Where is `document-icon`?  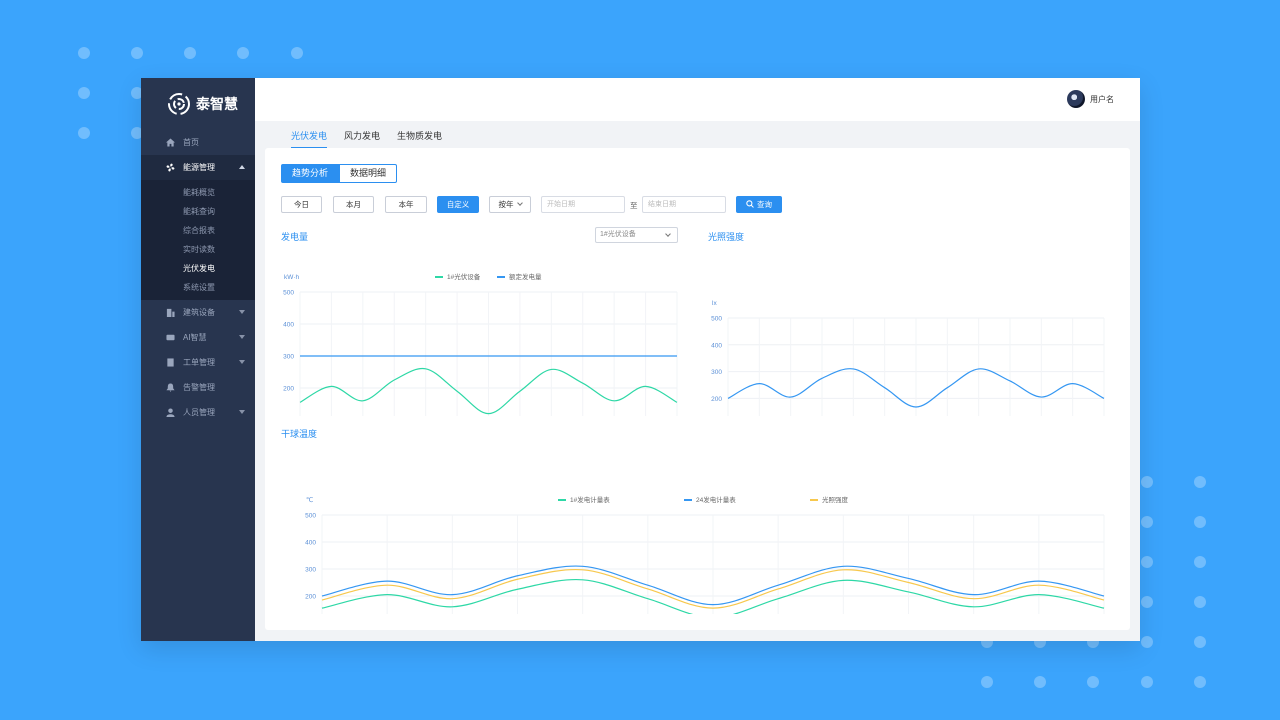 document-icon is located at coordinates (170, 362).